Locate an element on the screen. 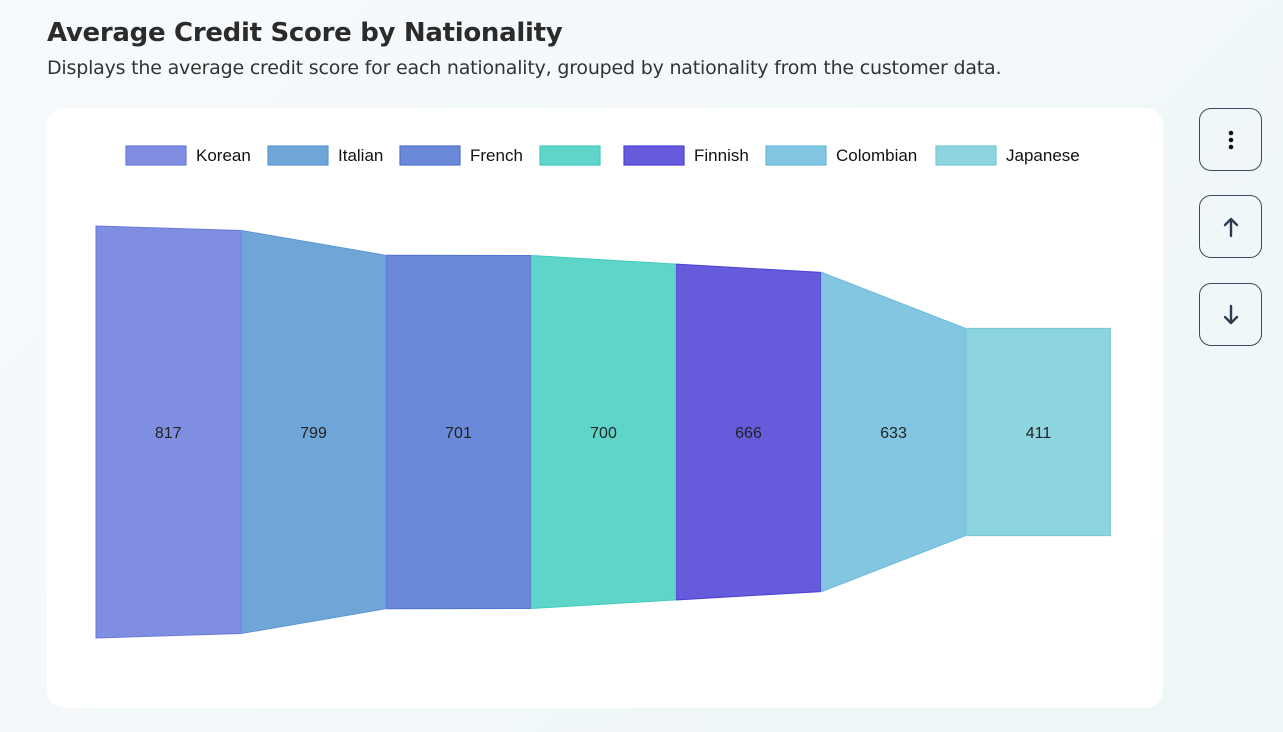 This screenshot has height=732, width=1283. arrow-down-icon is located at coordinates (1230, 314).